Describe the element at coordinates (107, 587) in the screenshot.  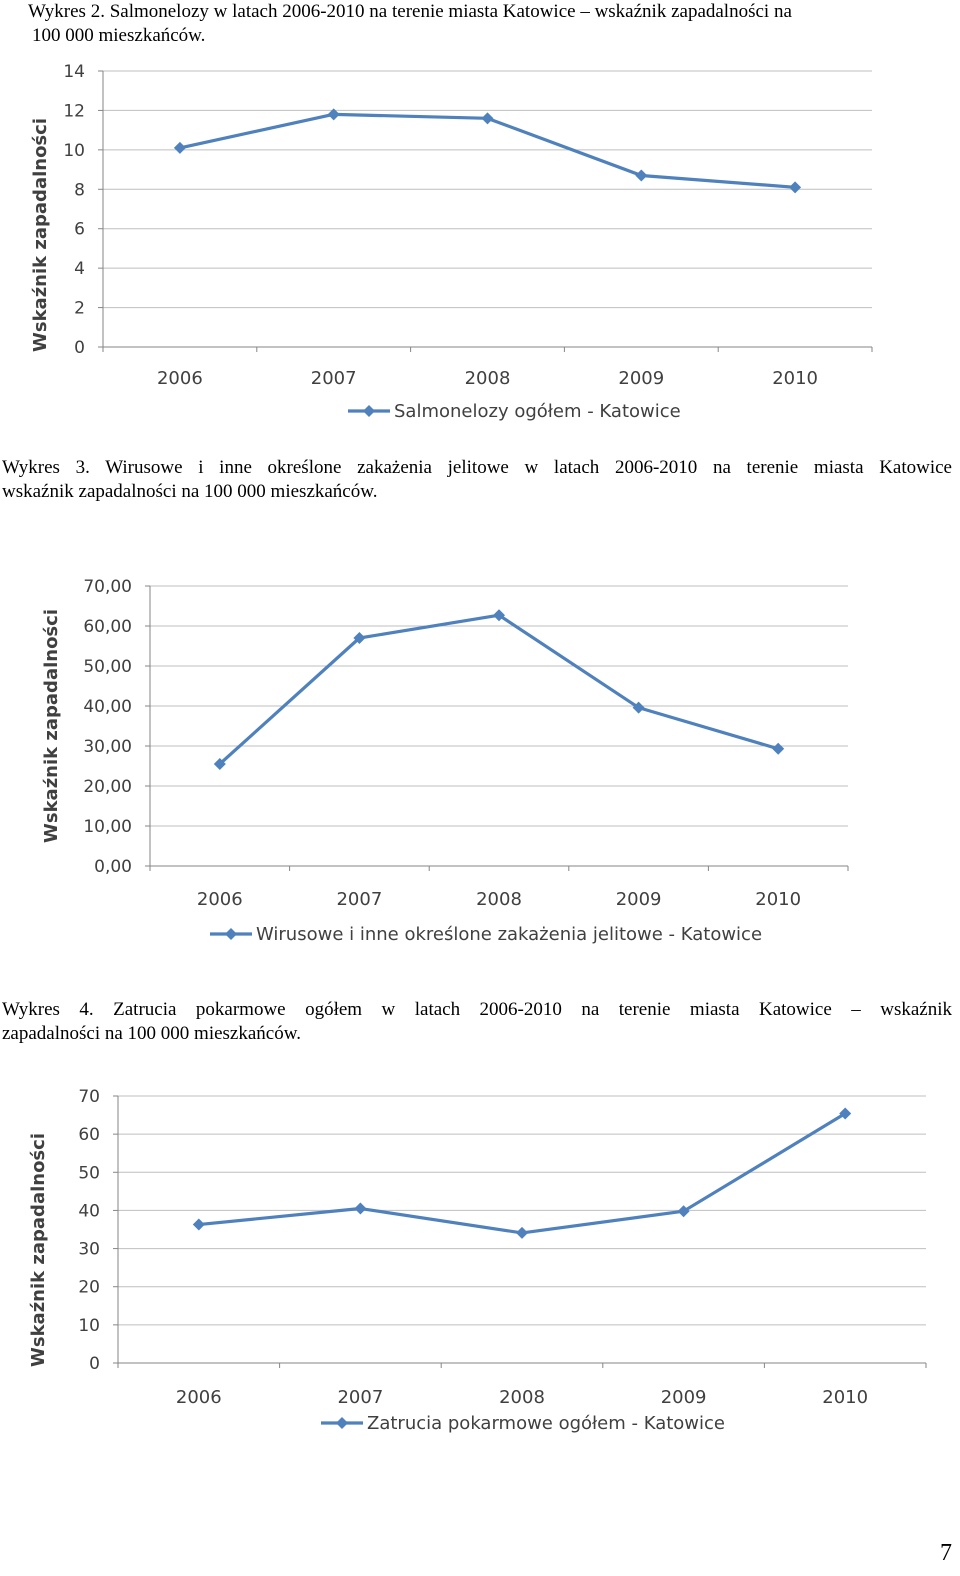
I see `y-tick-label: 70,00` at that location.